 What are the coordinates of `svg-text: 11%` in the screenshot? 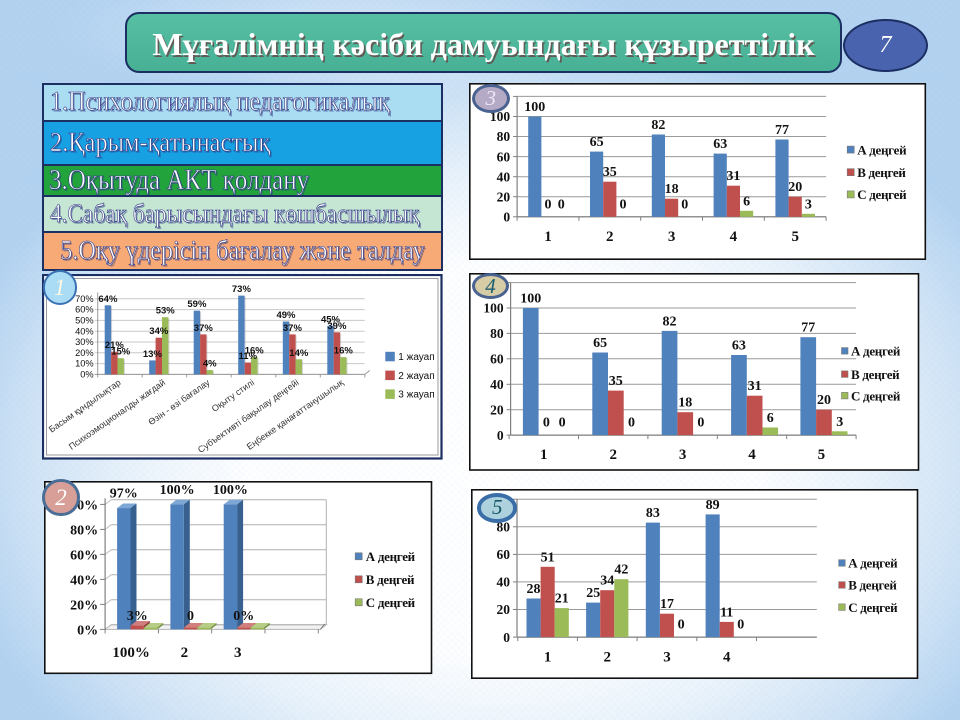 It's located at (247, 356).